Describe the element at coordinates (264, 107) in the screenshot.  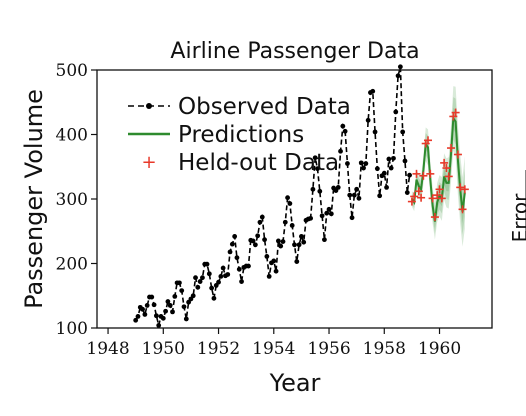
I see `legend-label-observed: Observed Data` at that location.